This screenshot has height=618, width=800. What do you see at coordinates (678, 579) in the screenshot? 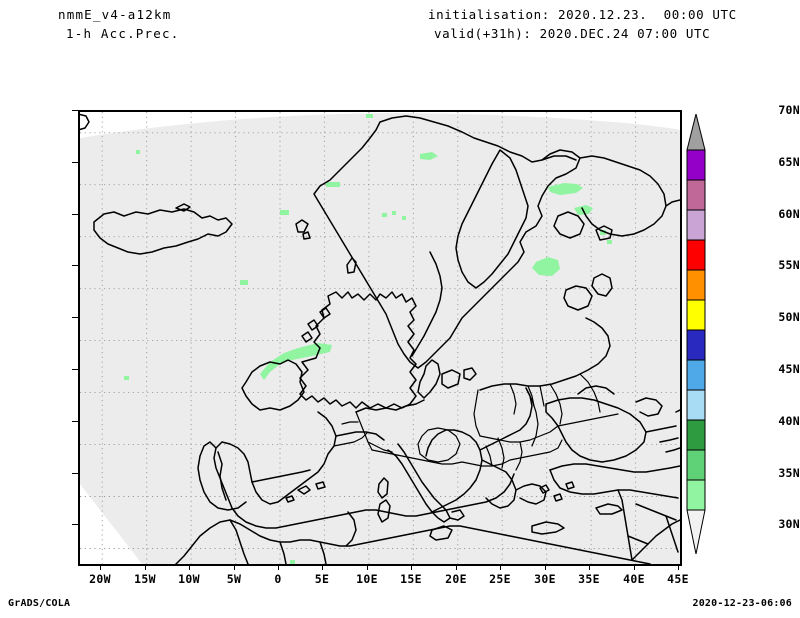
I see `x-tick-label-45E: 45E` at bounding box center [678, 579].